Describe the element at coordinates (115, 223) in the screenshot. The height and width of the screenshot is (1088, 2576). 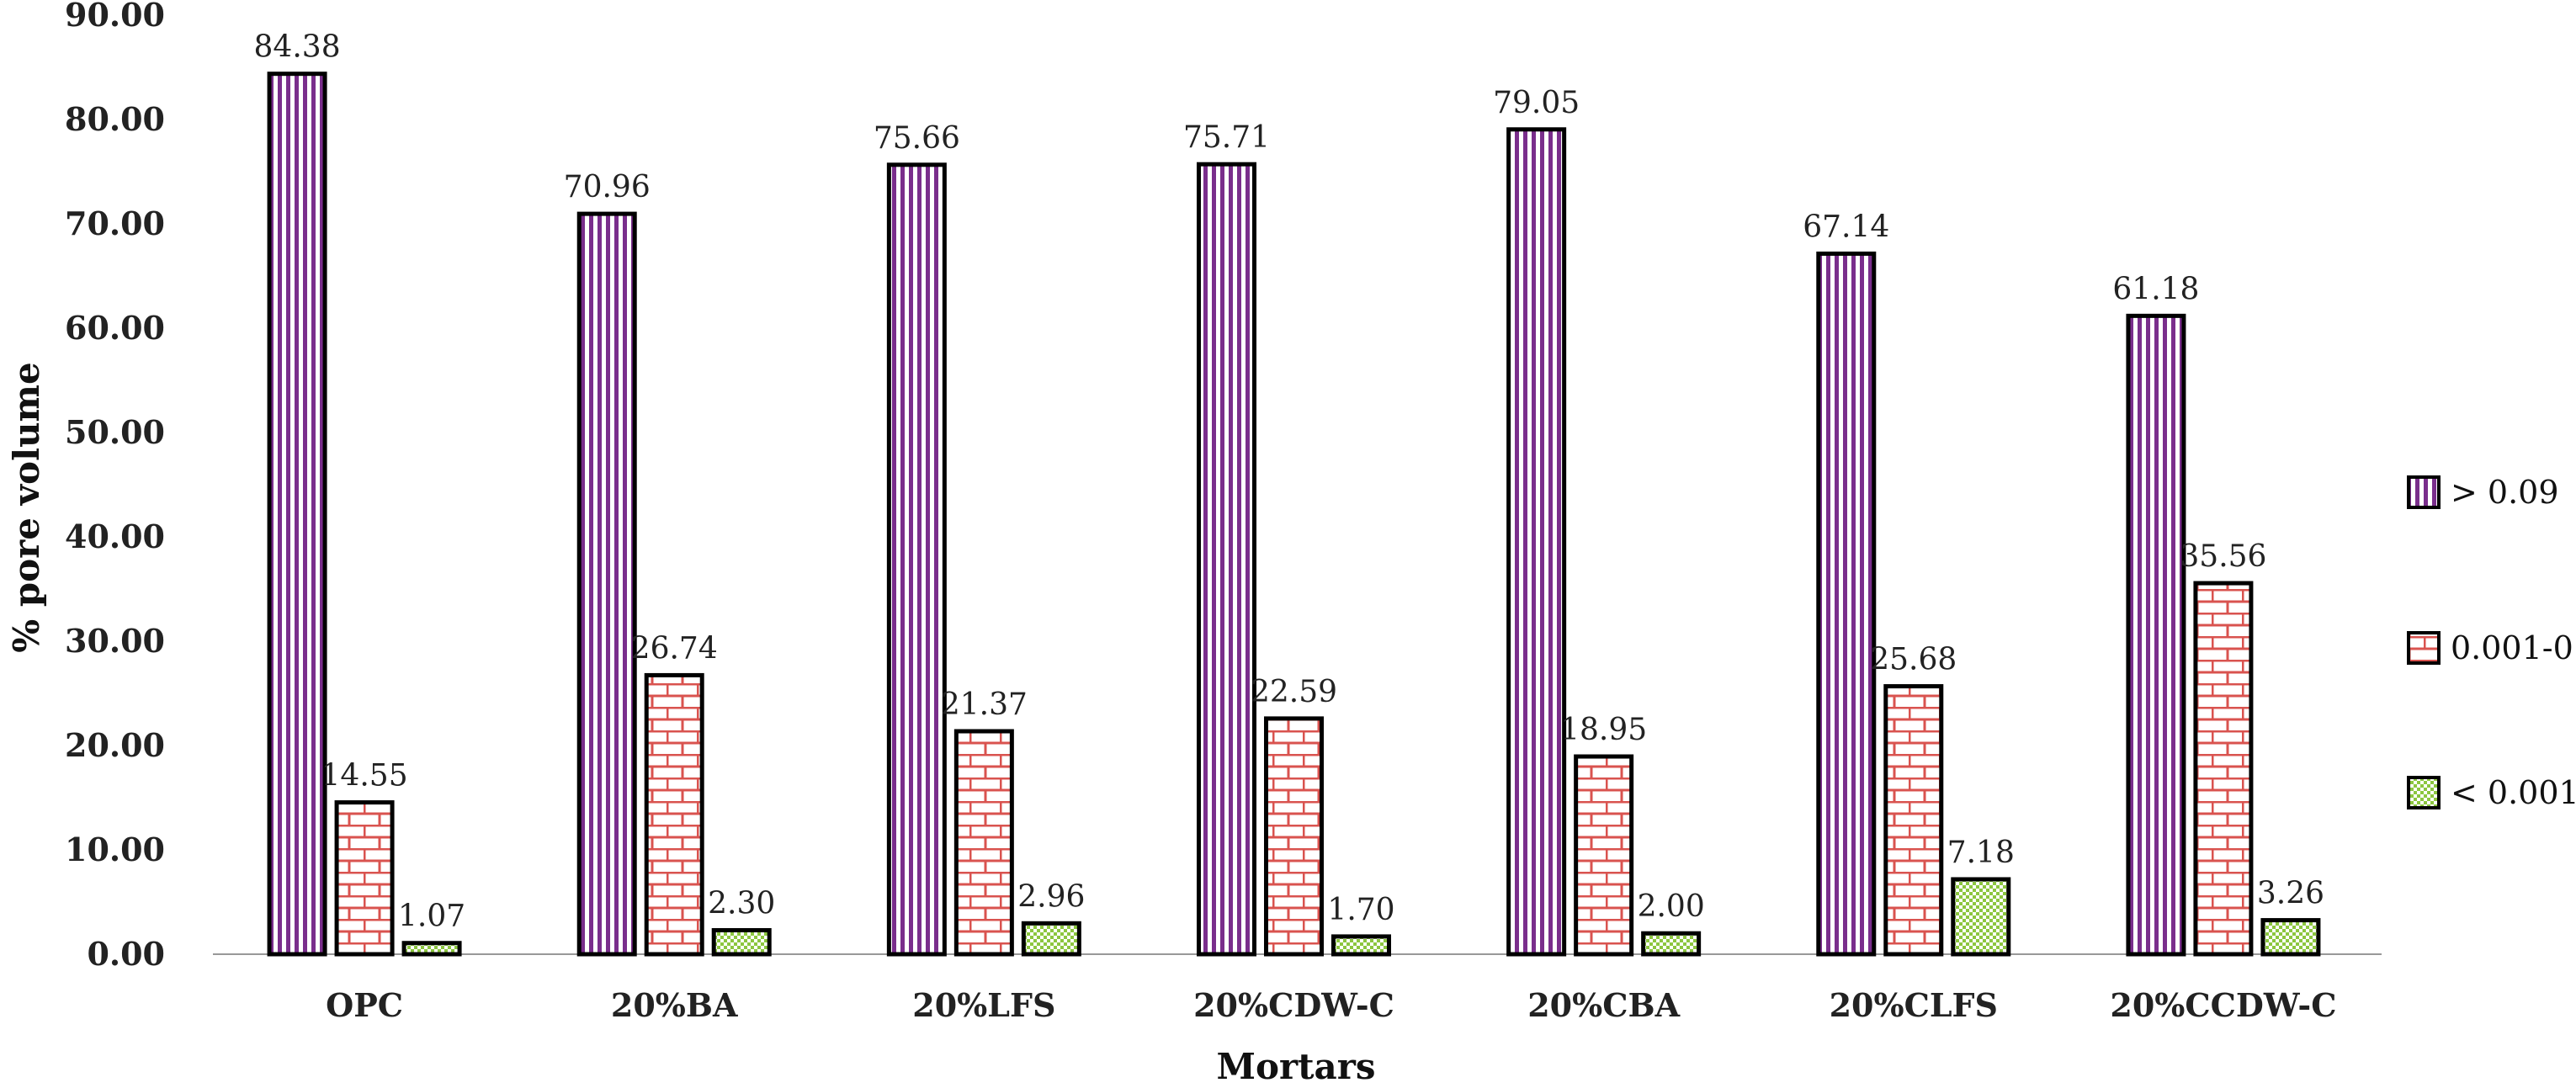
I see `y-tick-label: 70.00` at that location.